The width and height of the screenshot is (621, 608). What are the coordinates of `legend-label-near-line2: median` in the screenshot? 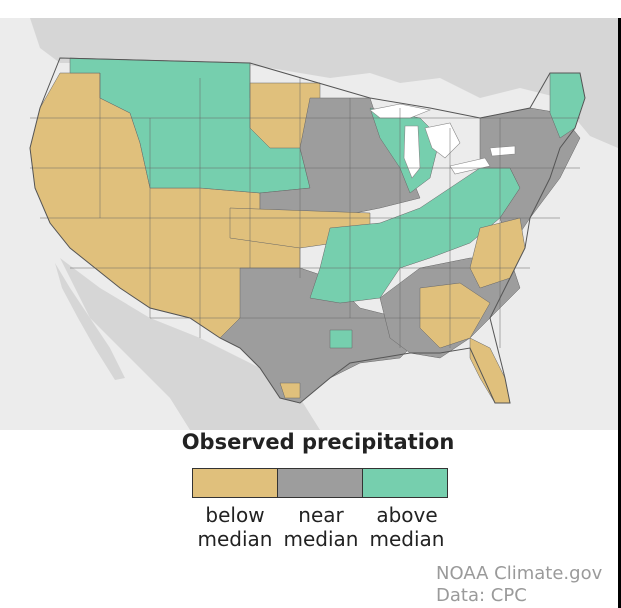 It's located at (321, 539).